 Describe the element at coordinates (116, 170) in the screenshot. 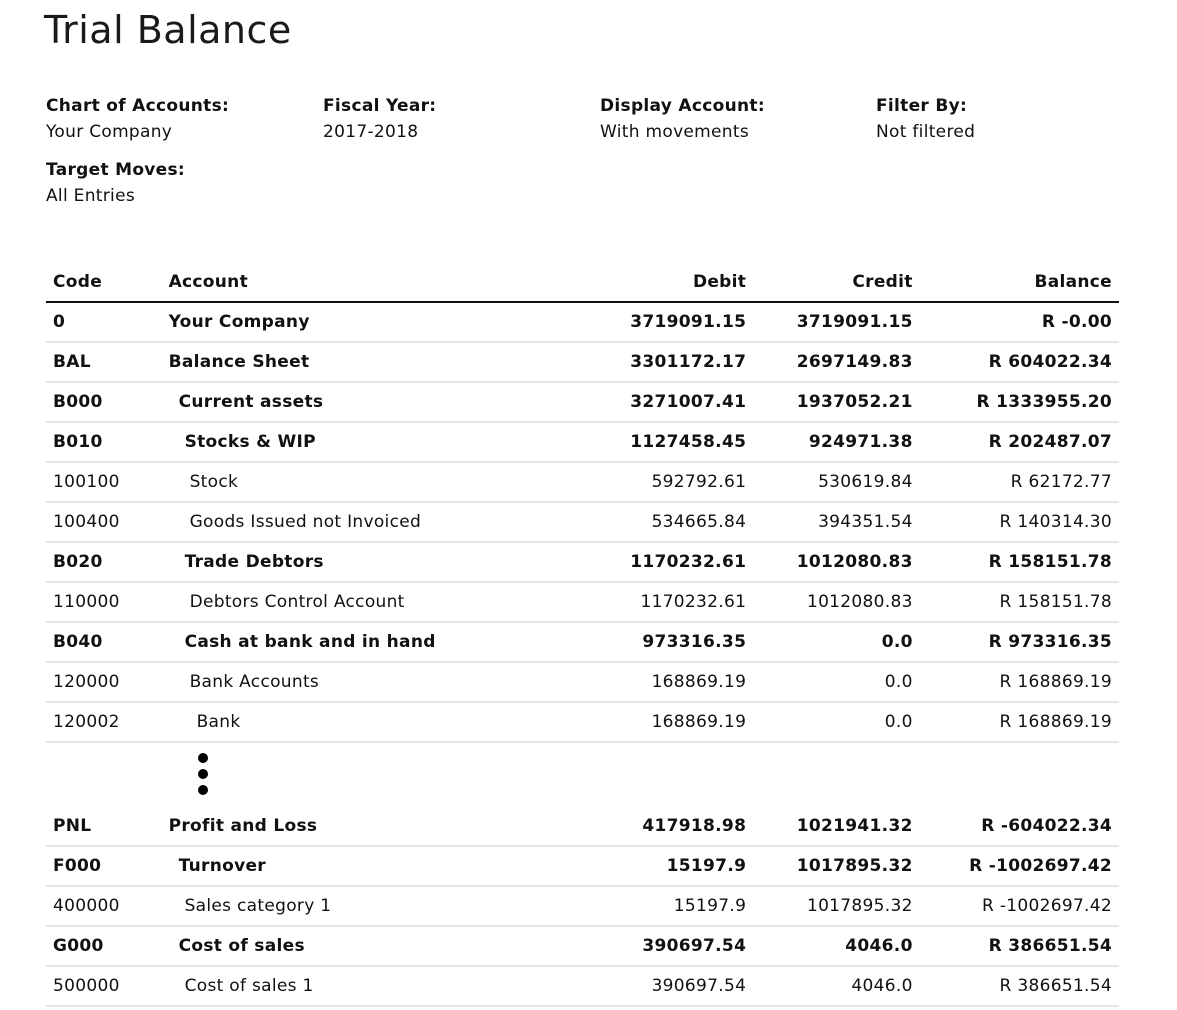

I see `filter-label: Target Moves:` at that location.